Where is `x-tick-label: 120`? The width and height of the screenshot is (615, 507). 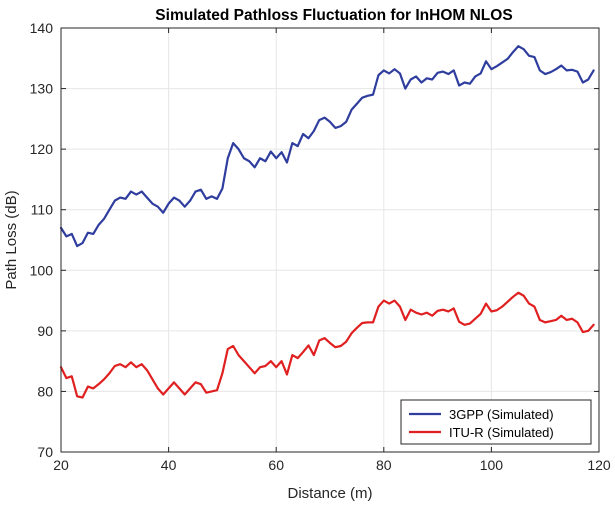 x-tick-label: 120 is located at coordinates (599, 465).